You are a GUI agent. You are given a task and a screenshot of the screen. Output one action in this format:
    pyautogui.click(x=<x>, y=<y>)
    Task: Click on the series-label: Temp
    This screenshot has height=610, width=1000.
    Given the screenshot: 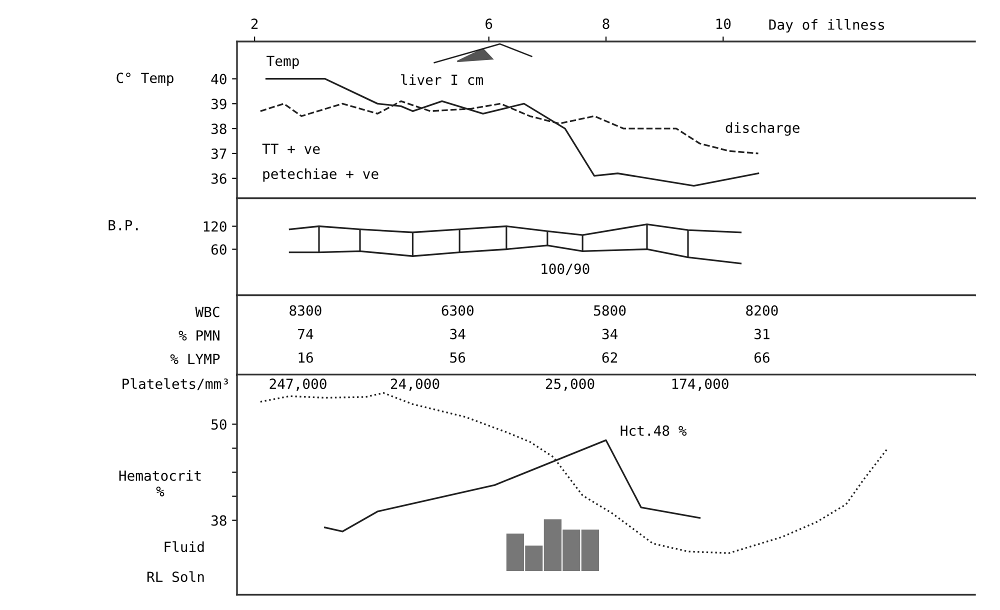 What is the action you would take?
    pyautogui.click(x=282, y=62)
    